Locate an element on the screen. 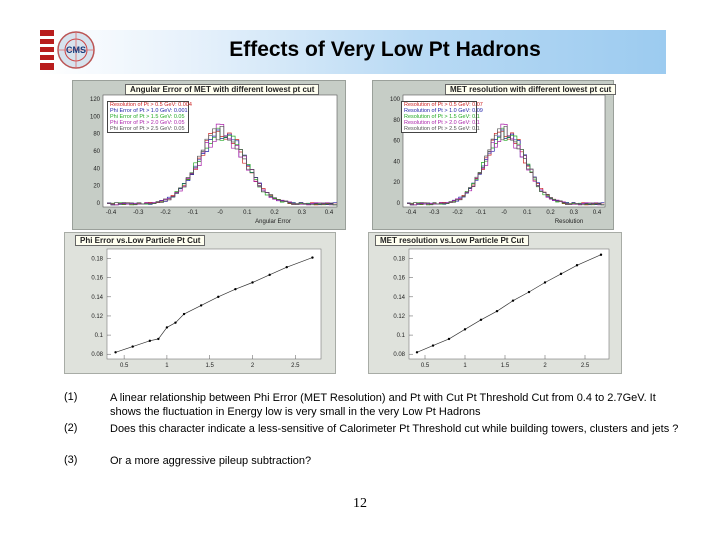 The height and width of the screenshot is (540, 720). note-number-2: (2) is located at coordinates (71, 428).